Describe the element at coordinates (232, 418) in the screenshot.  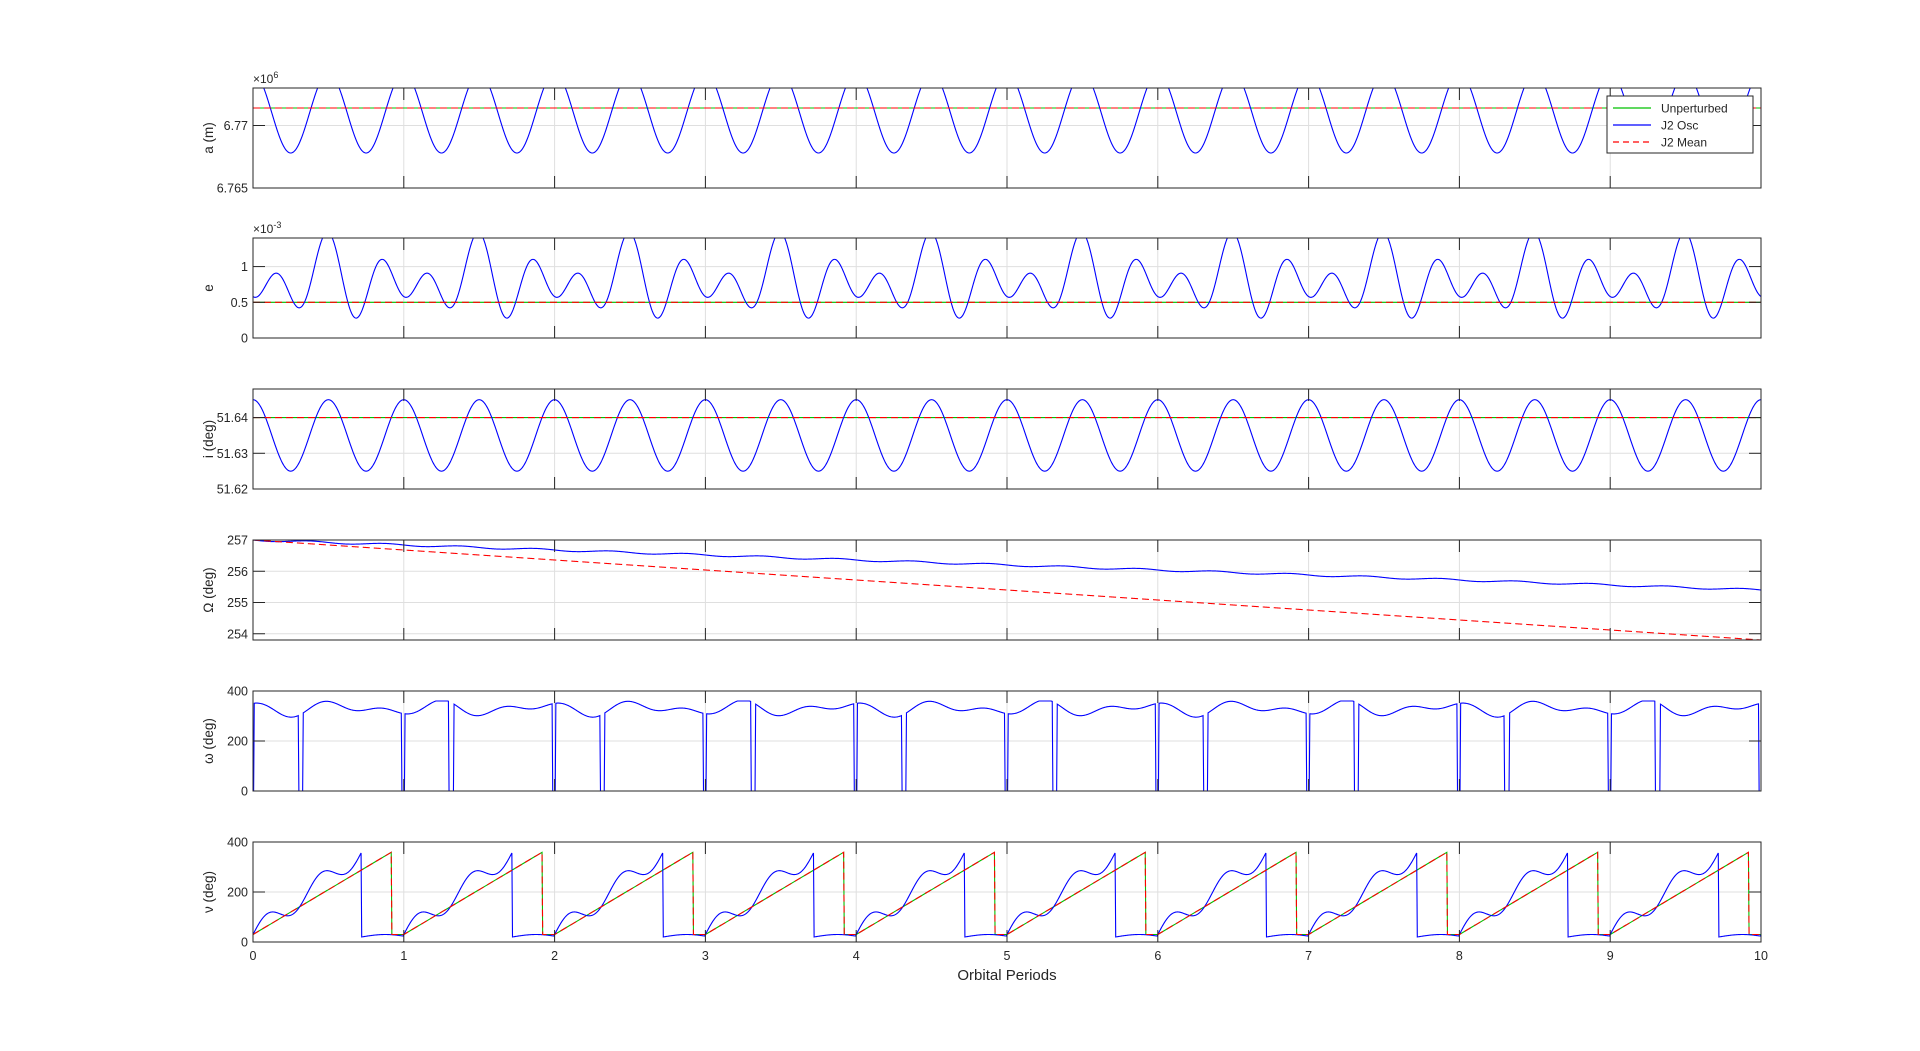
I see `y-tick-label: 51.64` at that location.